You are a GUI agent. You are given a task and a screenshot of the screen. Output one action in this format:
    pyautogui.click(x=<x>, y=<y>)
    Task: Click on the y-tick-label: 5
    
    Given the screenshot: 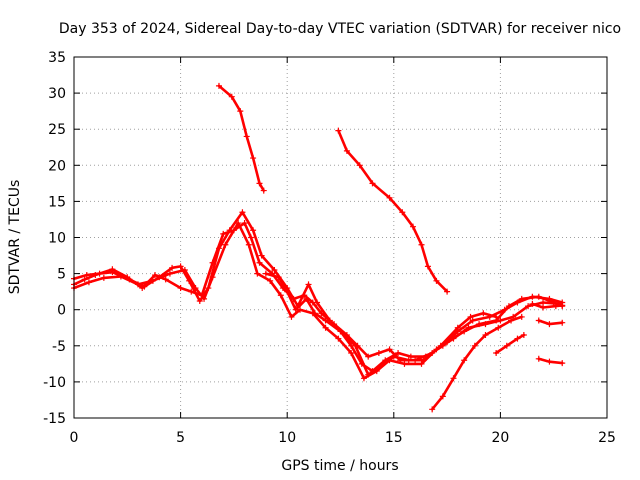 What is the action you would take?
    pyautogui.click(x=61, y=275)
    